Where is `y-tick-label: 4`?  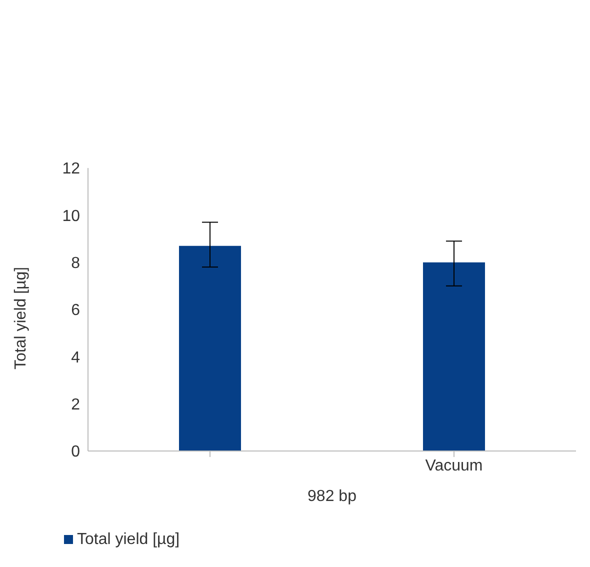 y-tick-label: 4 is located at coordinates (75, 357).